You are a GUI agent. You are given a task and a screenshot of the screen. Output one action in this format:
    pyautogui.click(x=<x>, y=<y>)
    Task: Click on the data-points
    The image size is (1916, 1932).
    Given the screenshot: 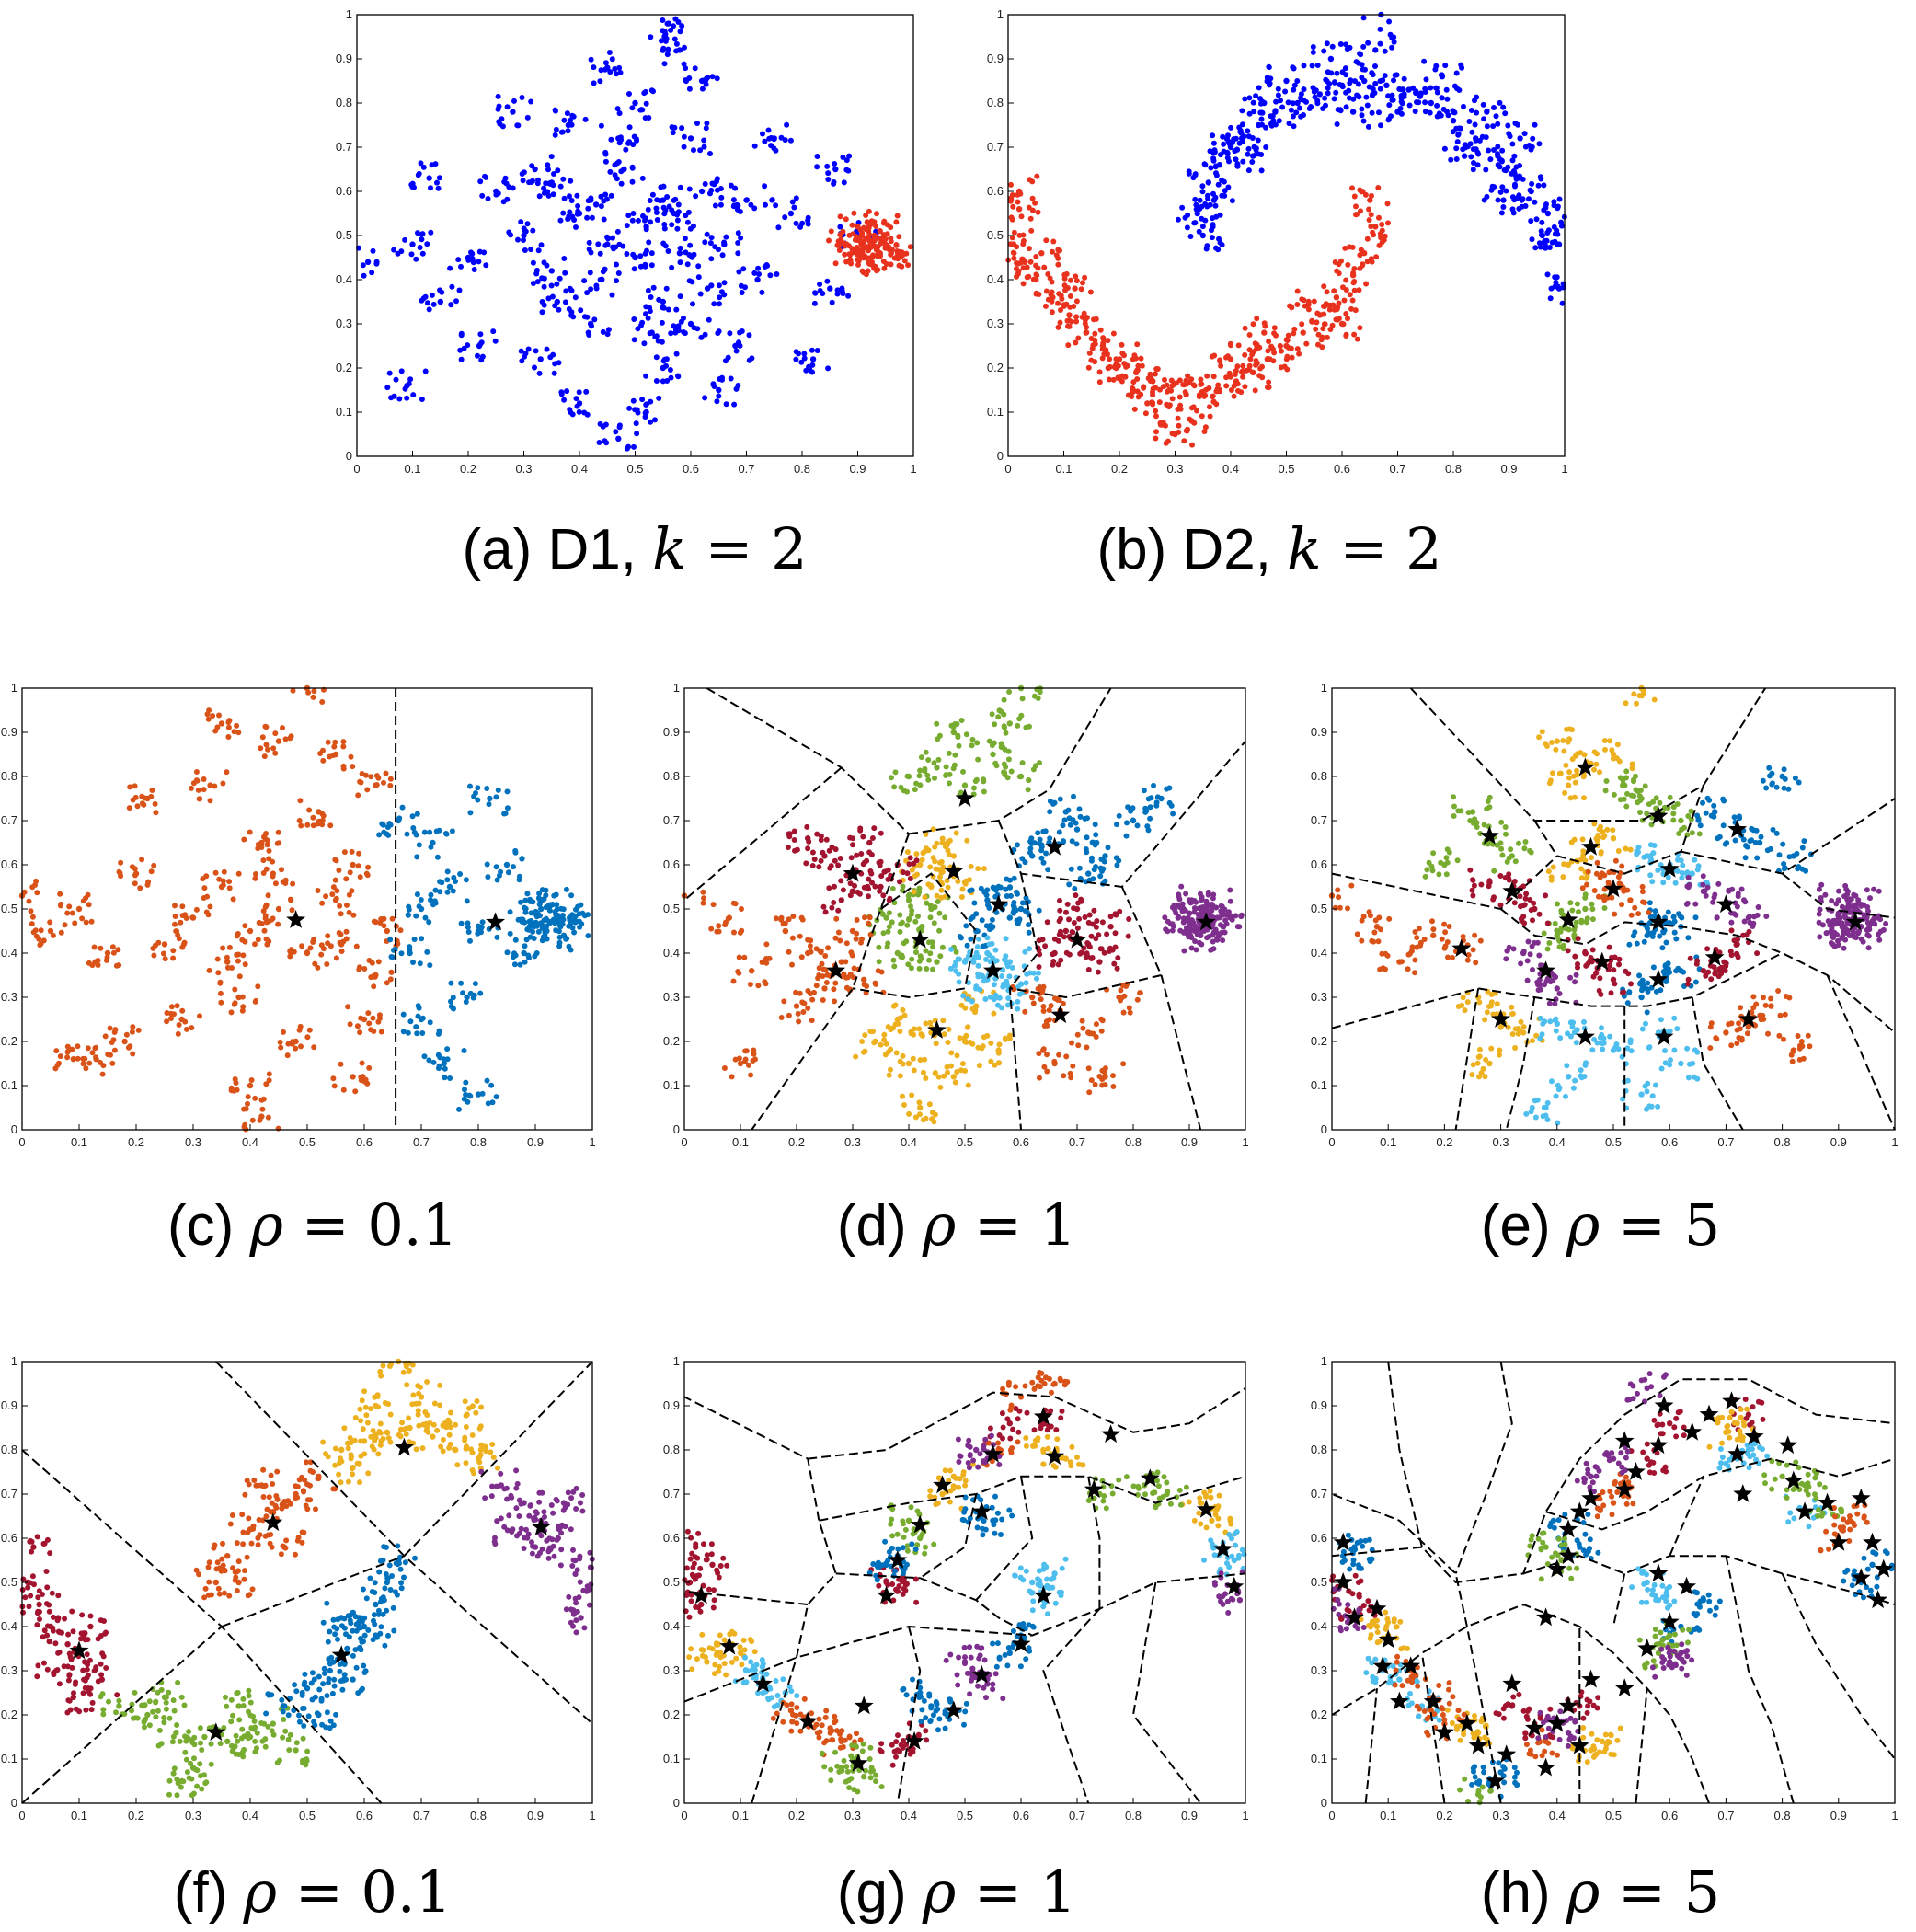 What is the action you would take?
    pyautogui.click(x=1286, y=229)
    